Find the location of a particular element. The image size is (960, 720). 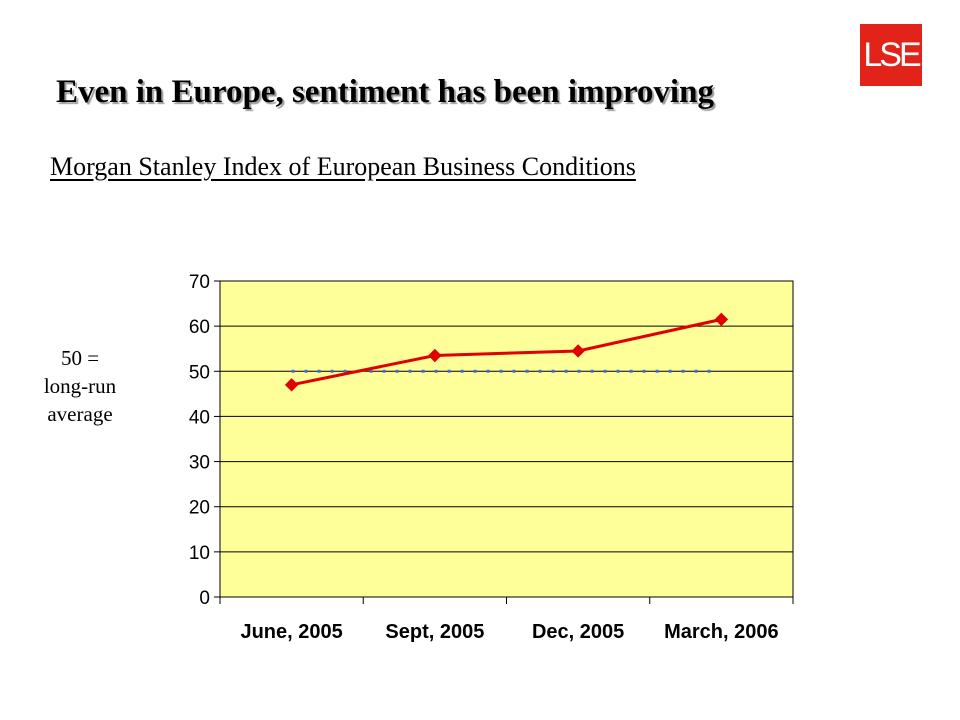

x-tick-label-2: Dec, 2005 is located at coordinates (578, 632).